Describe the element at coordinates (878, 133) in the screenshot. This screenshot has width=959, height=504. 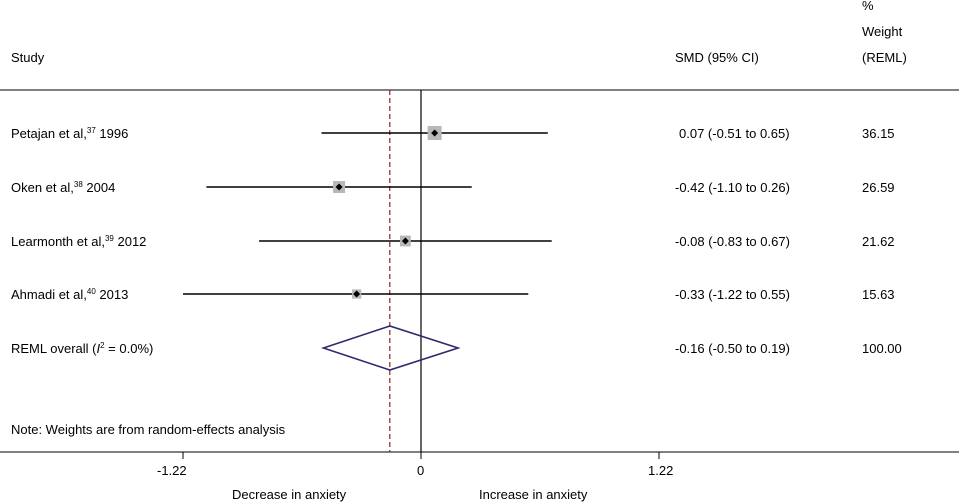
I see `weight-petajan: 36.15` at that location.